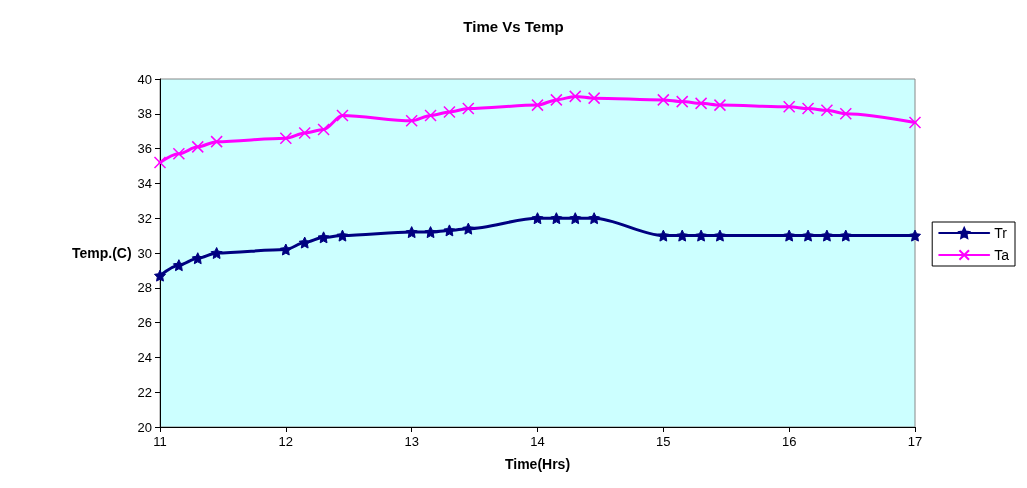 Image resolution: width=1027 pixels, height=488 pixels. I want to click on y-axis-title: Temp.(C), so click(102, 253).